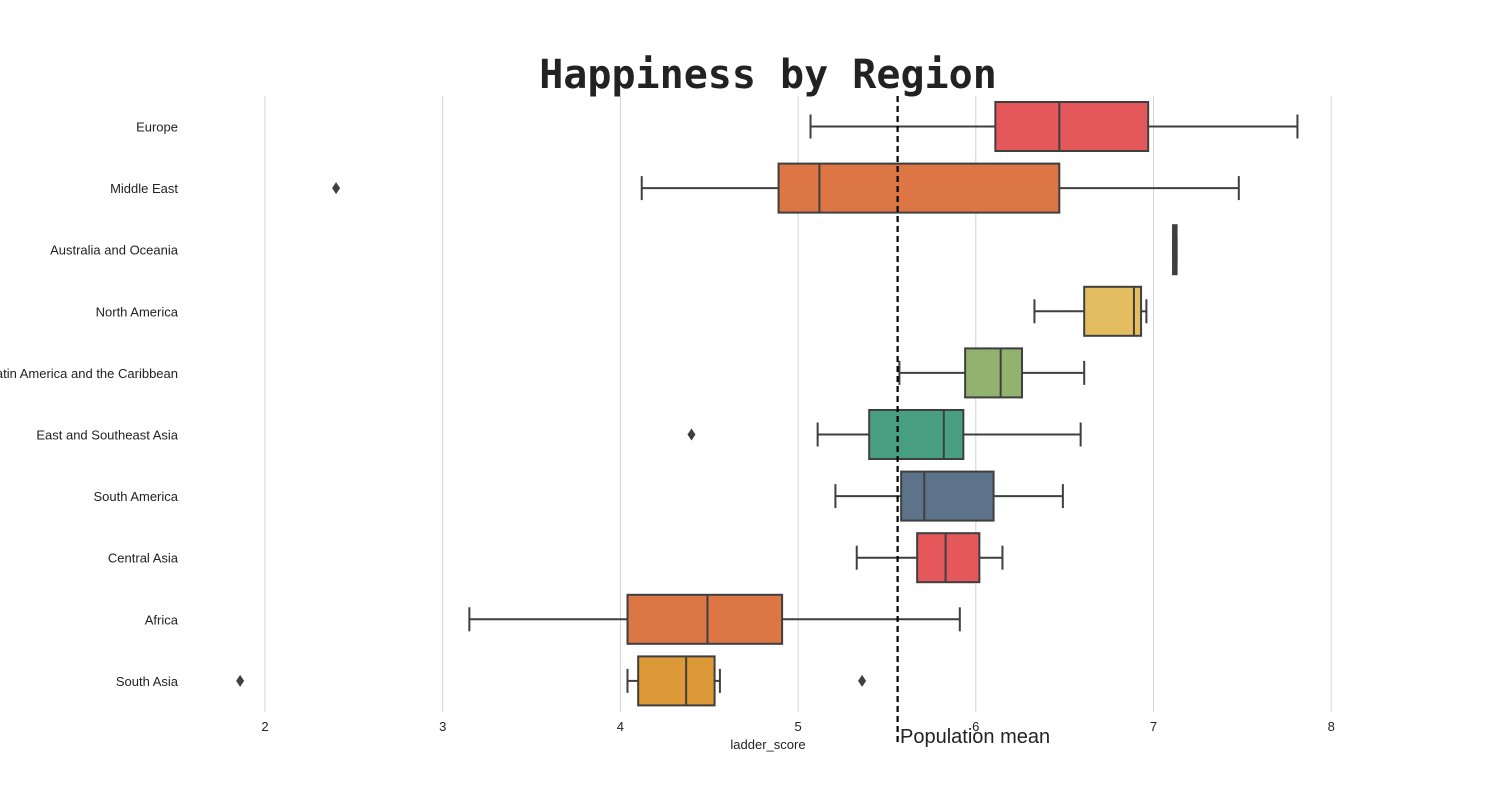  What do you see at coordinates (264, 726) in the screenshot?
I see `x-tick-label-2: 2` at bounding box center [264, 726].